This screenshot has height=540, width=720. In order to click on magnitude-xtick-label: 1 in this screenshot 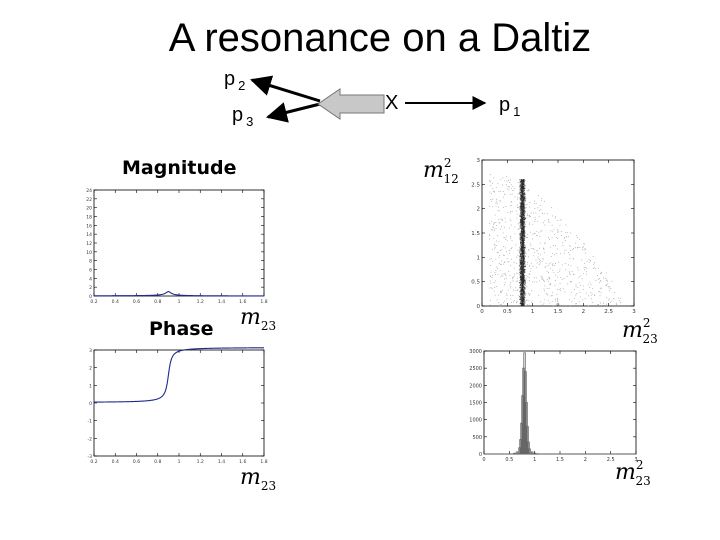, I will do `click(179, 301)`.